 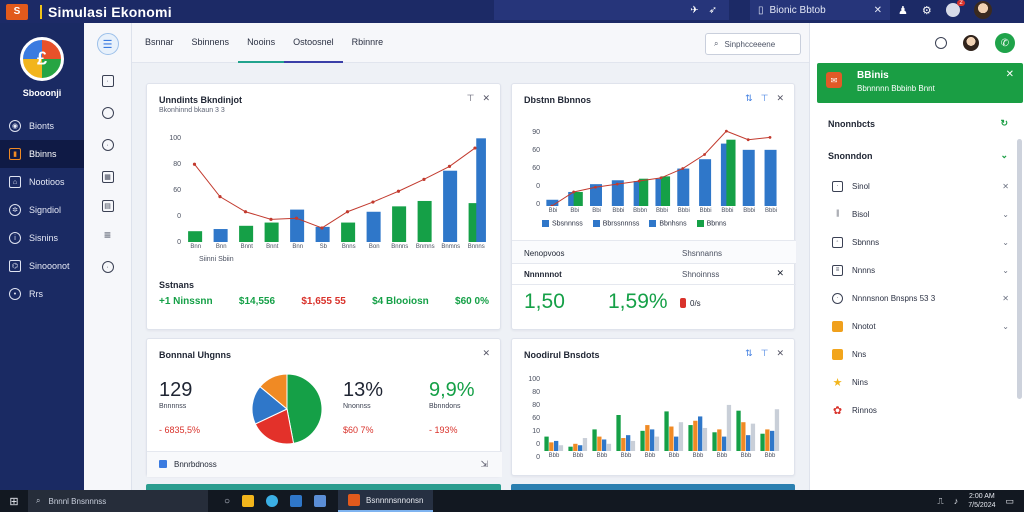 What do you see at coordinates (354, 500) in the screenshot?
I see `app-window-icon` at bounding box center [354, 500].